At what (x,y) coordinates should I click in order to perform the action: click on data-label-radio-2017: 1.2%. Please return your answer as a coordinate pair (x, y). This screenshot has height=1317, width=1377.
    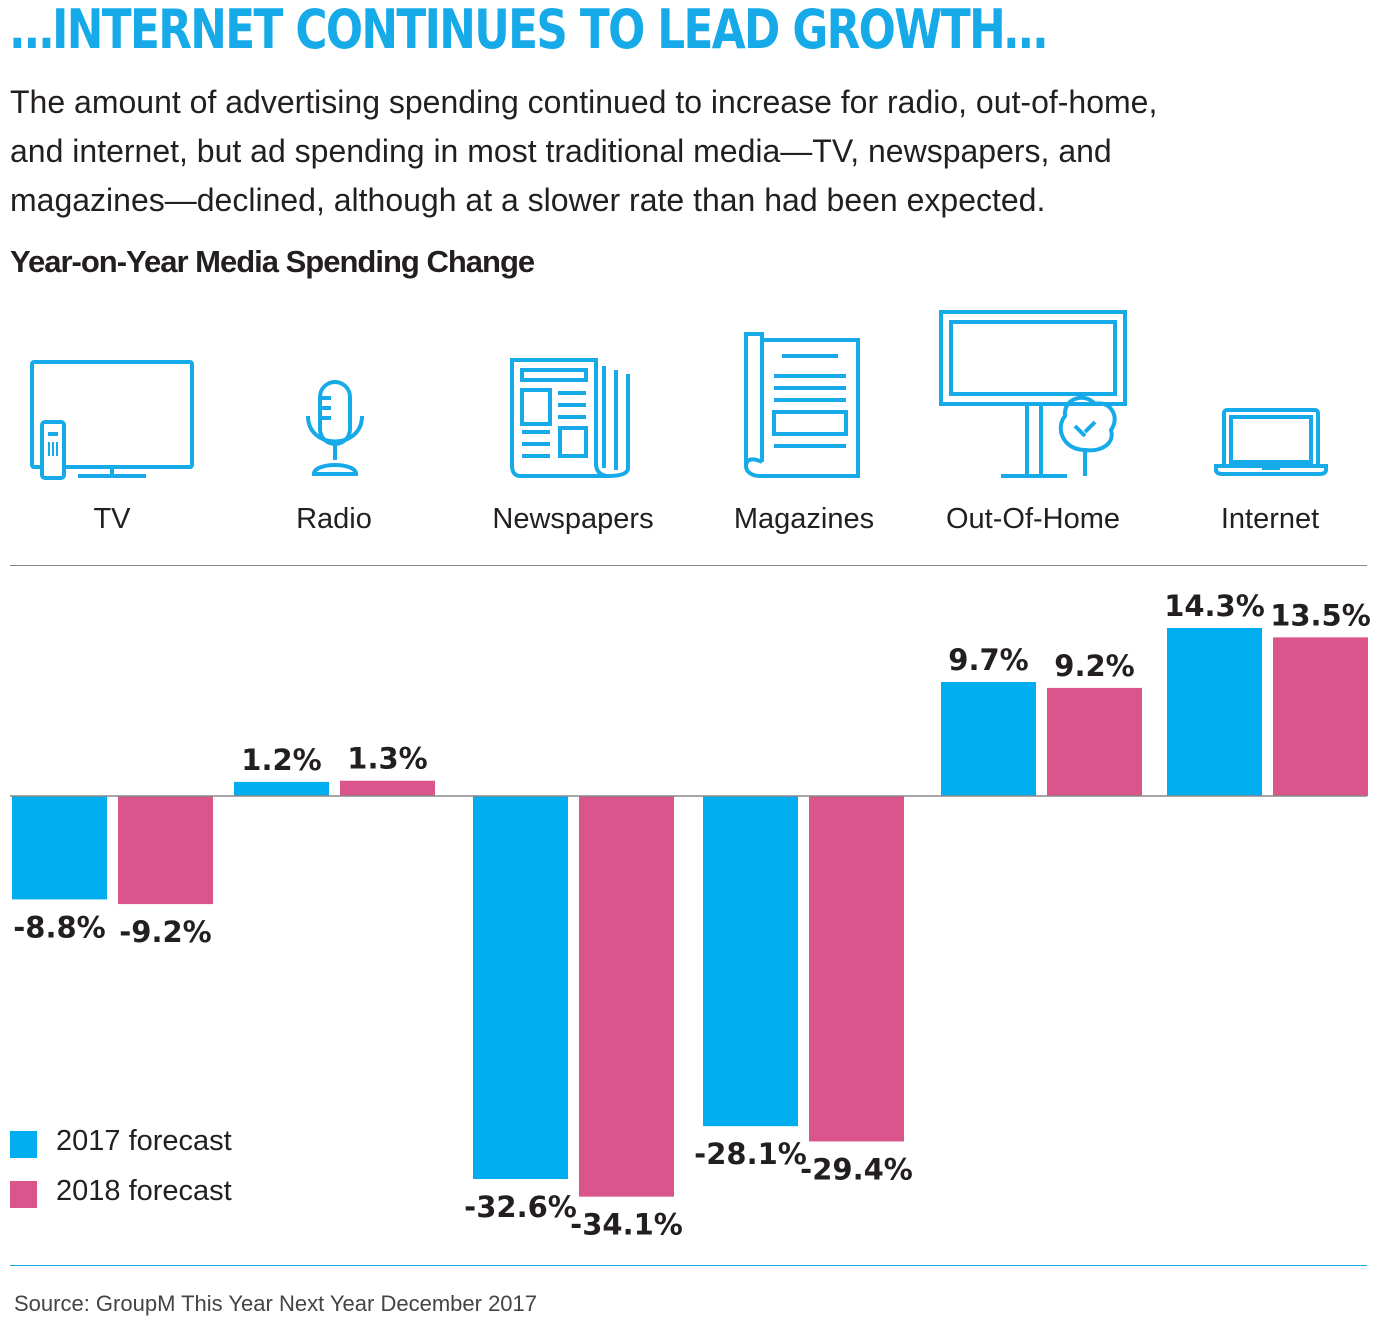
    Looking at the image, I should click on (281, 760).